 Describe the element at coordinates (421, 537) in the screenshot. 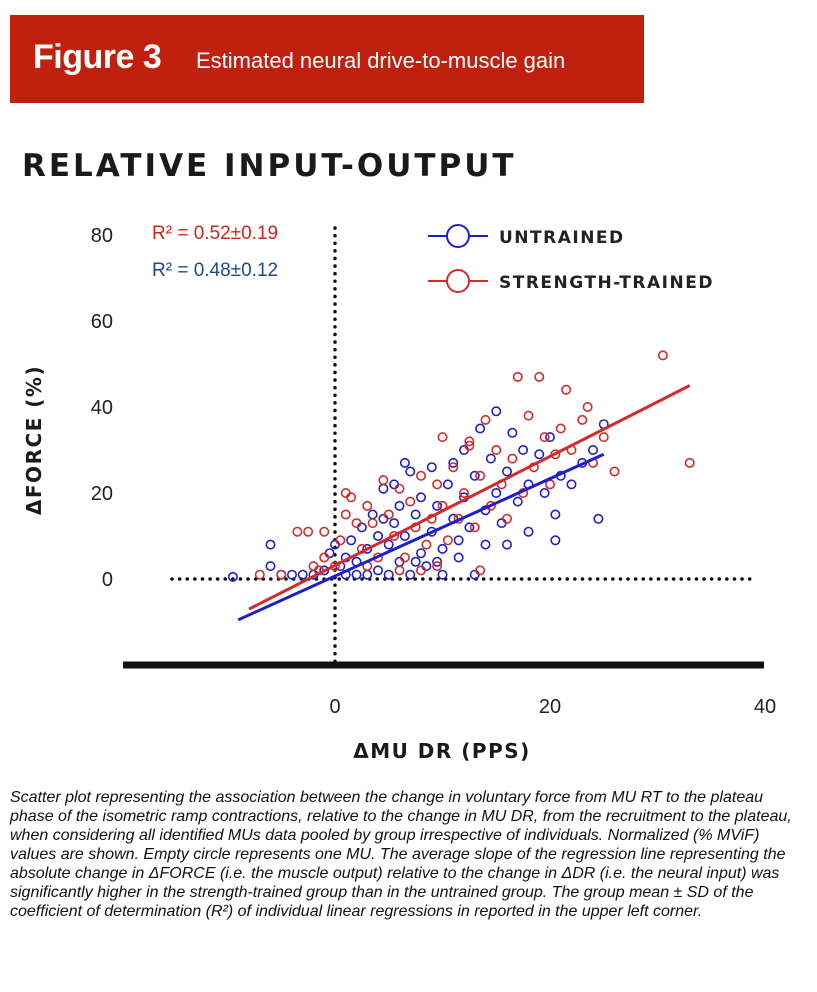

I see `regression-line-untrained` at that location.